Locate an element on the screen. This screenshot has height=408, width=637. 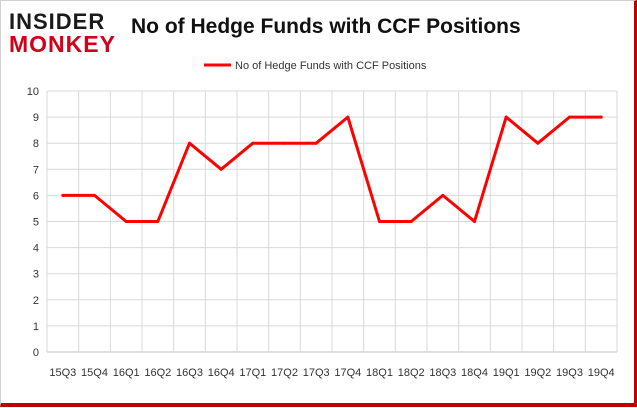
x-tick-label: 19Q3 is located at coordinates (569, 373).